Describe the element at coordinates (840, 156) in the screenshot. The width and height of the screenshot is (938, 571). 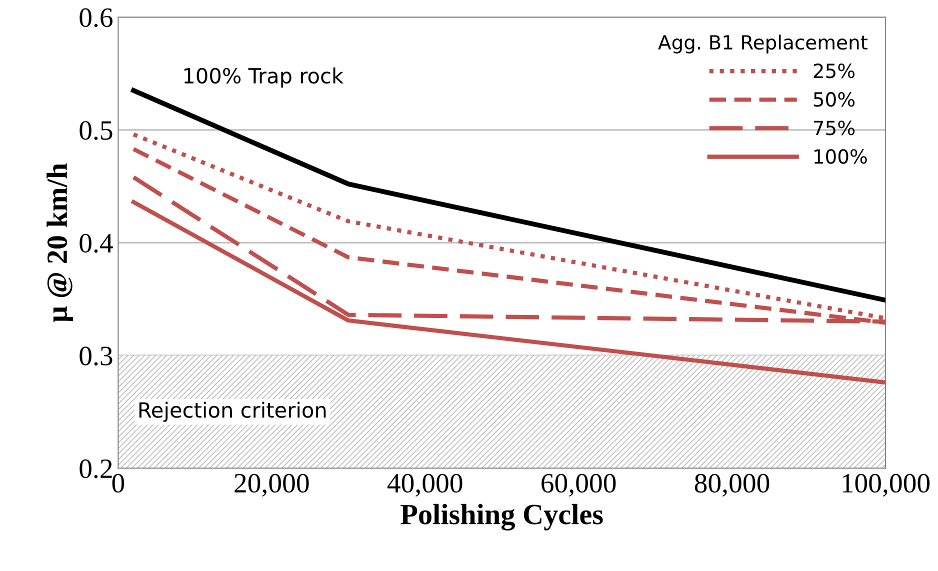
I see `legend-label: 100%` at that location.